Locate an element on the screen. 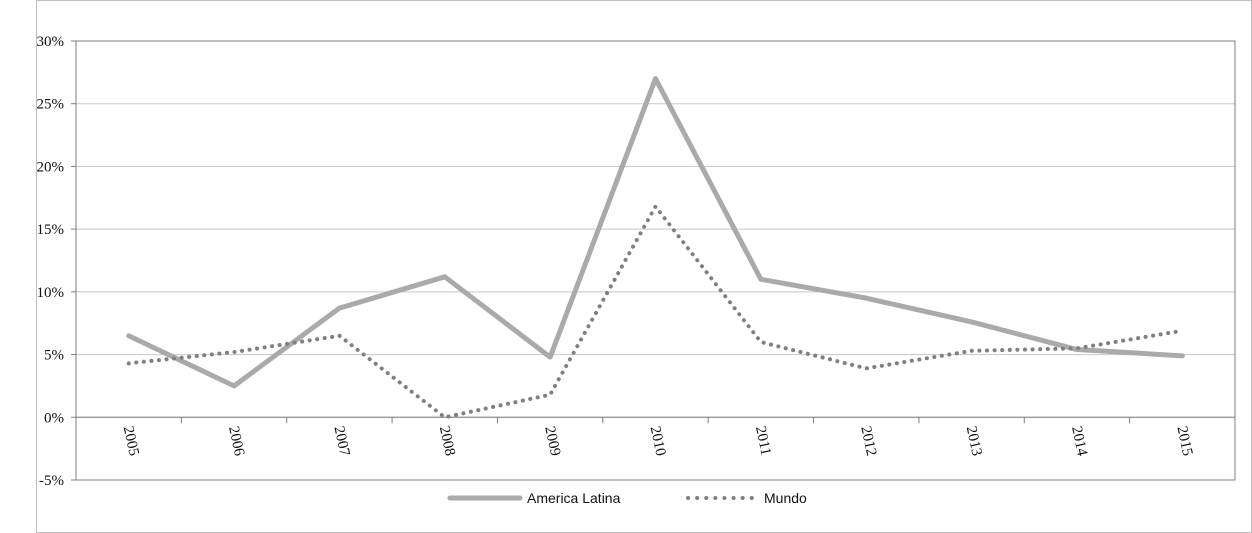  y-tick-label: 0% is located at coordinates (54, 418).